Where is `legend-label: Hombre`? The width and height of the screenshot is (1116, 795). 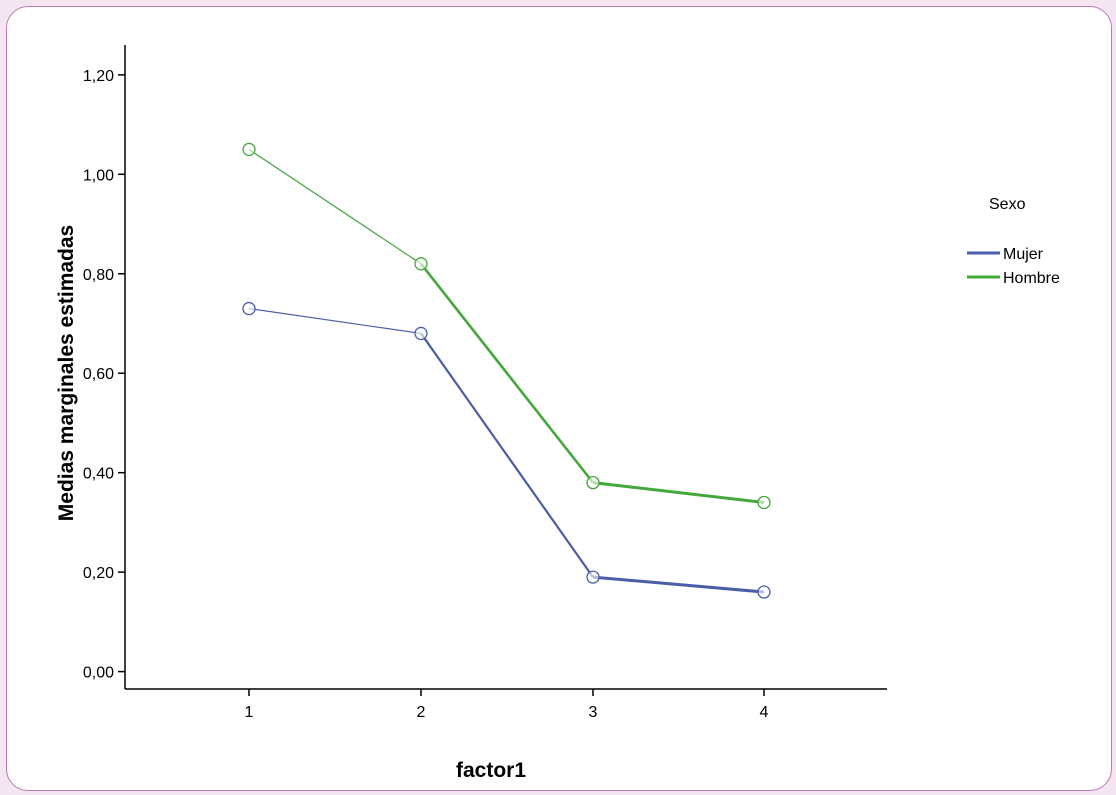 legend-label: Hombre is located at coordinates (1031, 278).